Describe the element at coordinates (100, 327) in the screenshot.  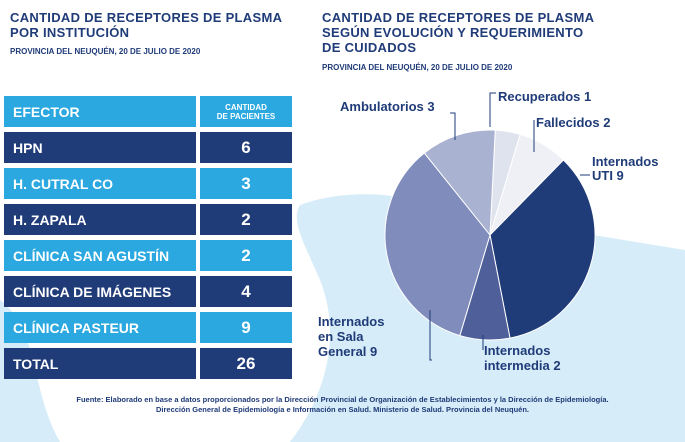
I see `row-label: CLÍNICA PASTEUR` at that location.